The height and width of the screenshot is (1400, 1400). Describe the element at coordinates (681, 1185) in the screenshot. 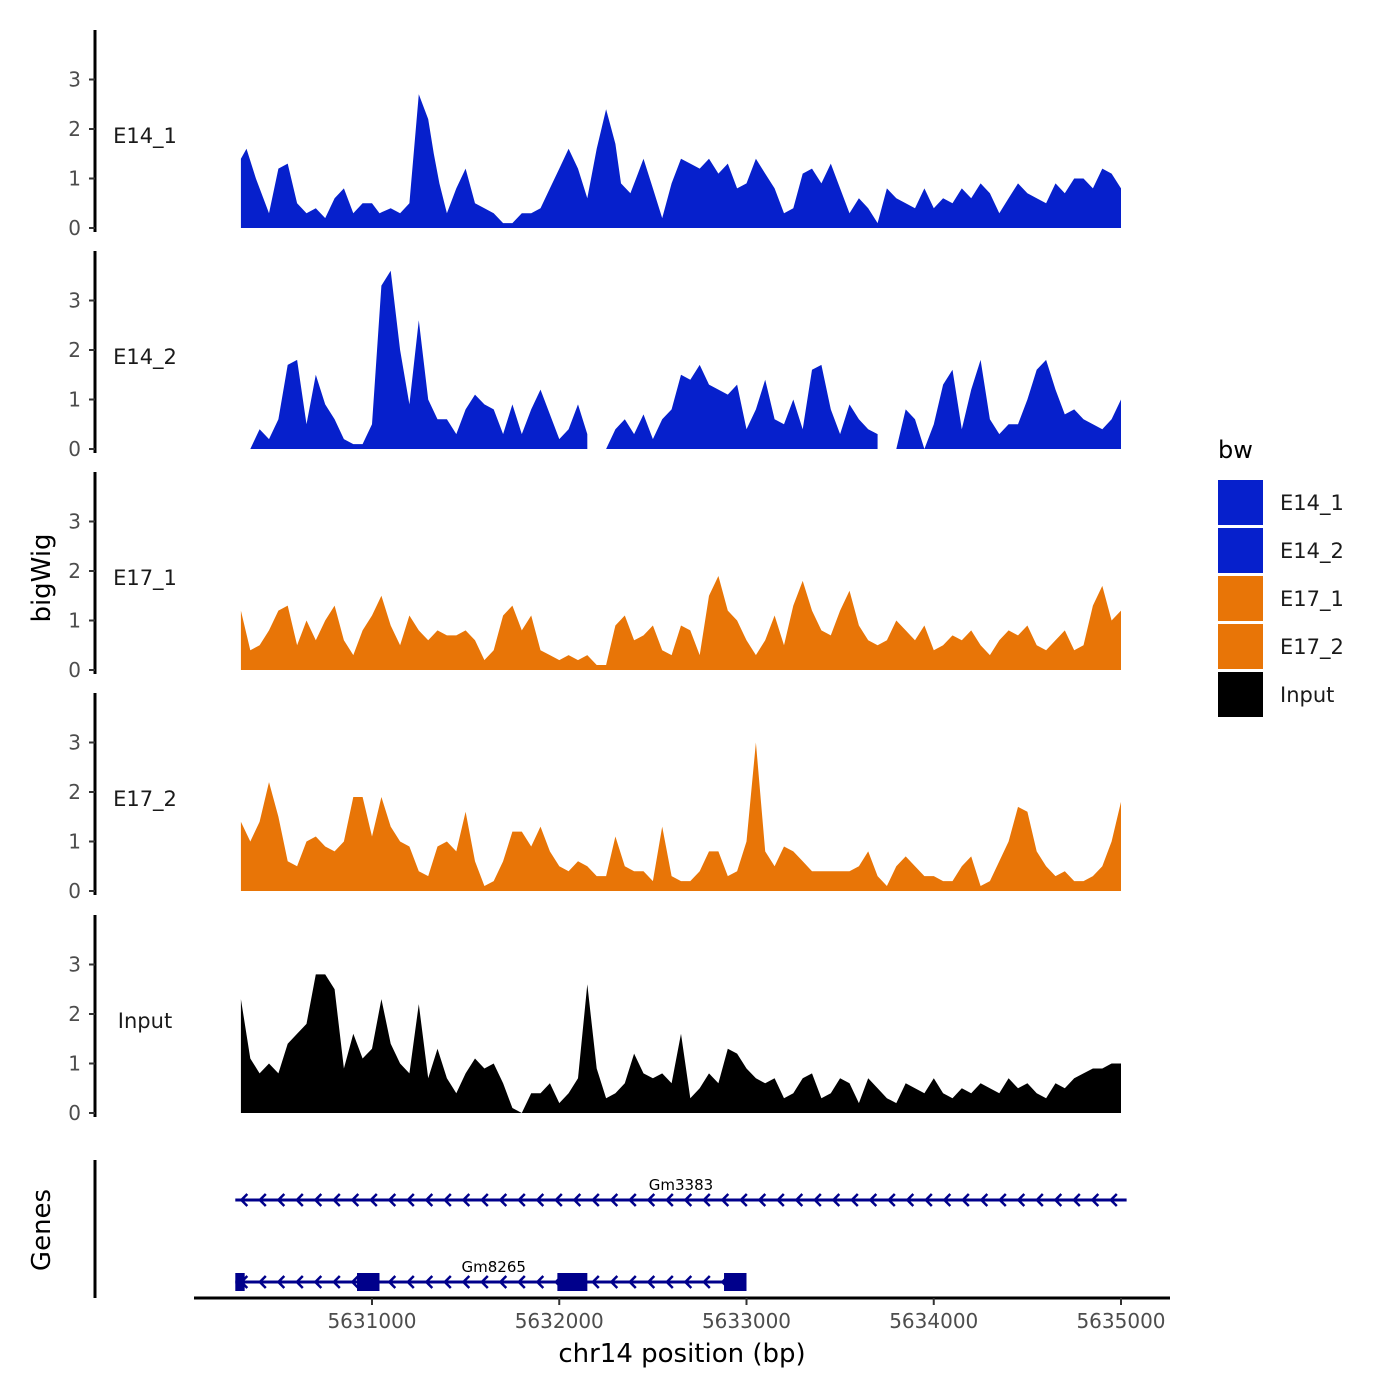

I see `gene-label: Gm3383` at that location.